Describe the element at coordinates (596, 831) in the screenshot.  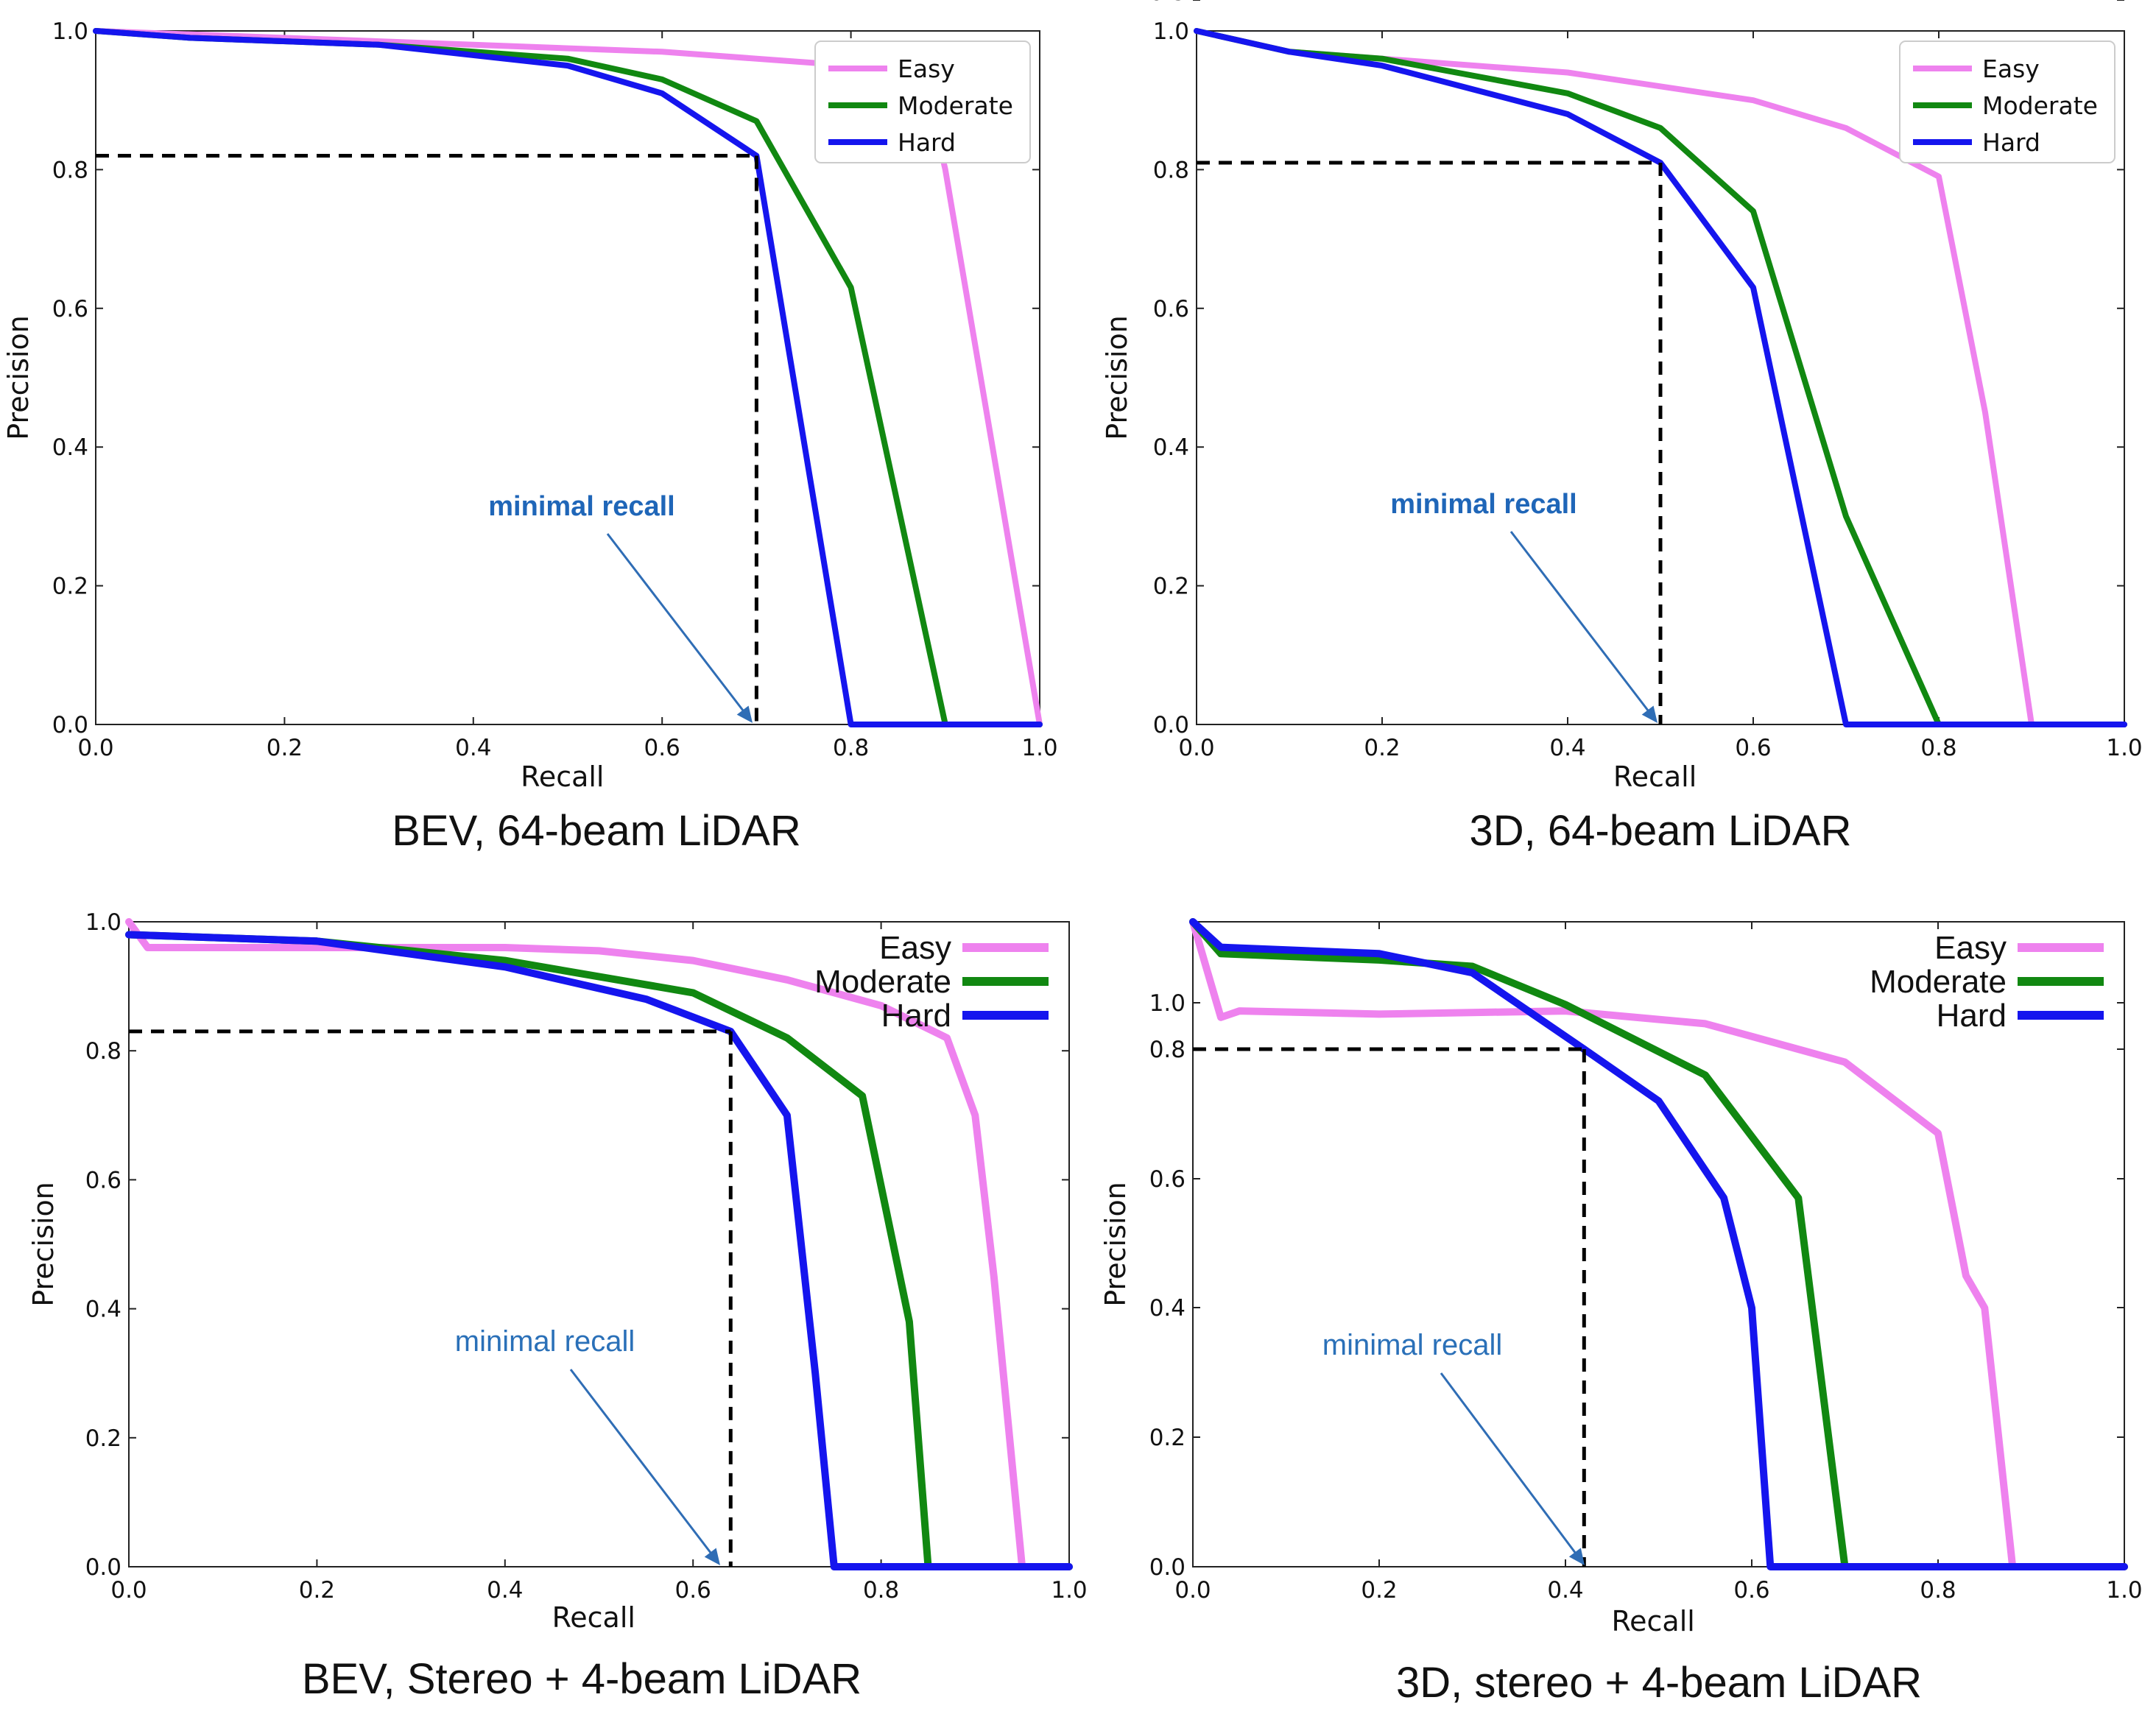
I see `chart-caption: BEV, 64-beam LiDAR` at that location.